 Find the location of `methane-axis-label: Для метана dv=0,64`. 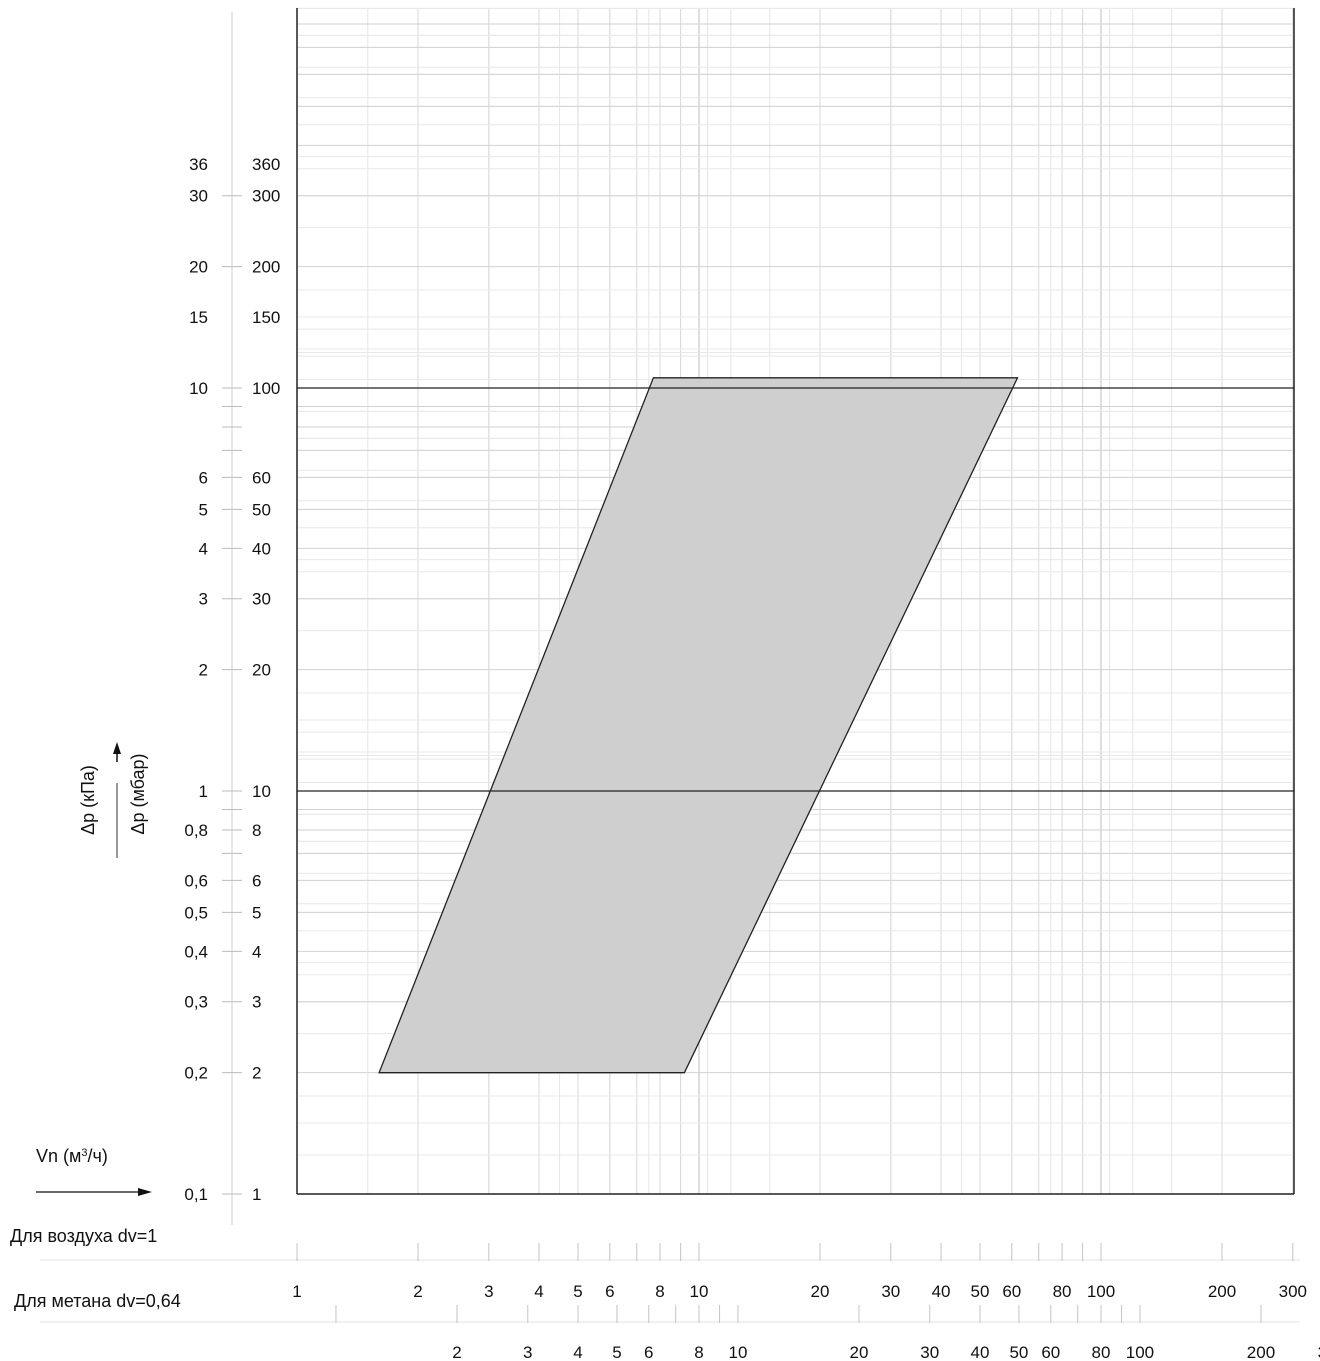

methane-axis-label: Для метана dv=0,64 is located at coordinates (97, 1301).